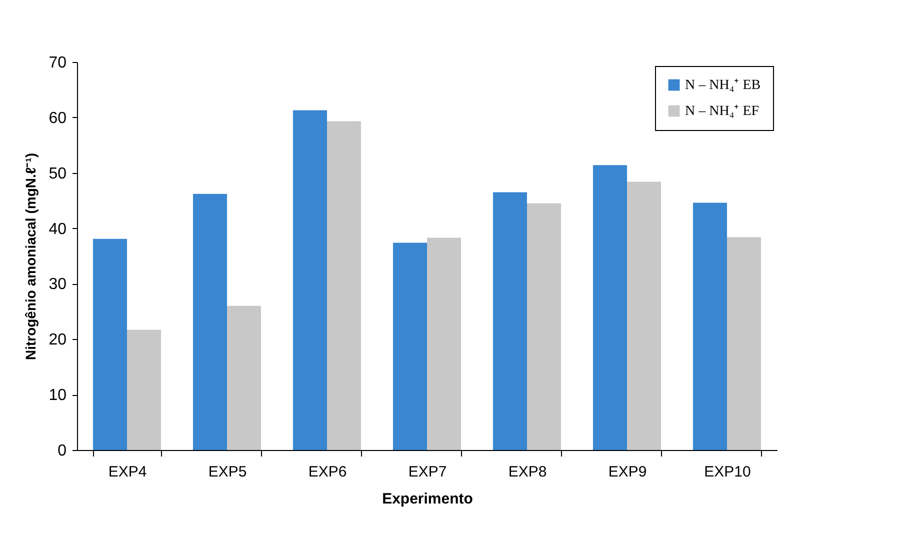  Describe the element at coordinates (723, 85) in the screenshot. I see `legend-label: N – NH₄⁺ EB` at that location.